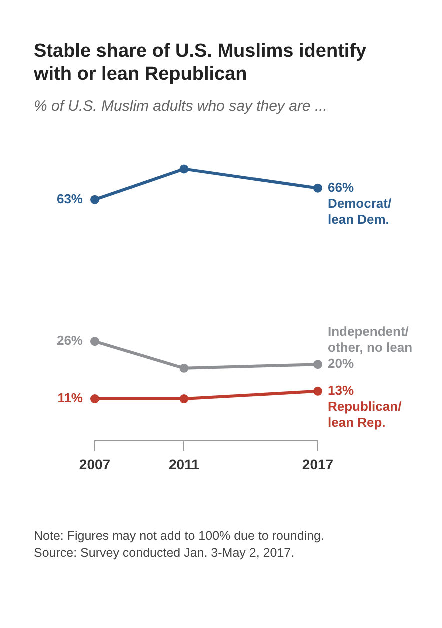 This screenshot has width=442, height=628. What do you see at coordinates (341, 364) in the screenshot?
I see `data-label: 20%` at bounding box center [341, 364].